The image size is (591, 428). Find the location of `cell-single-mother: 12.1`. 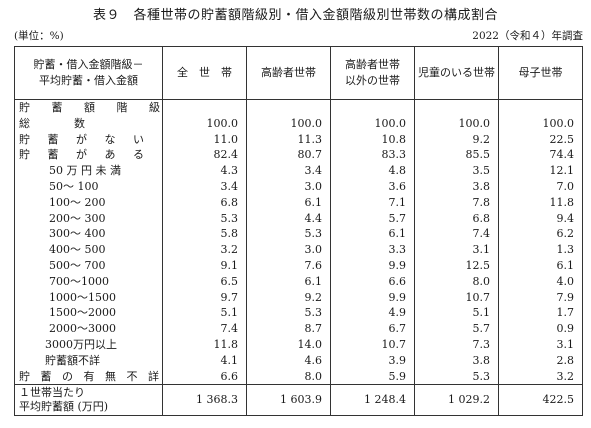

cell-single-mother: 12.1 is located at coordinates (540, 171).